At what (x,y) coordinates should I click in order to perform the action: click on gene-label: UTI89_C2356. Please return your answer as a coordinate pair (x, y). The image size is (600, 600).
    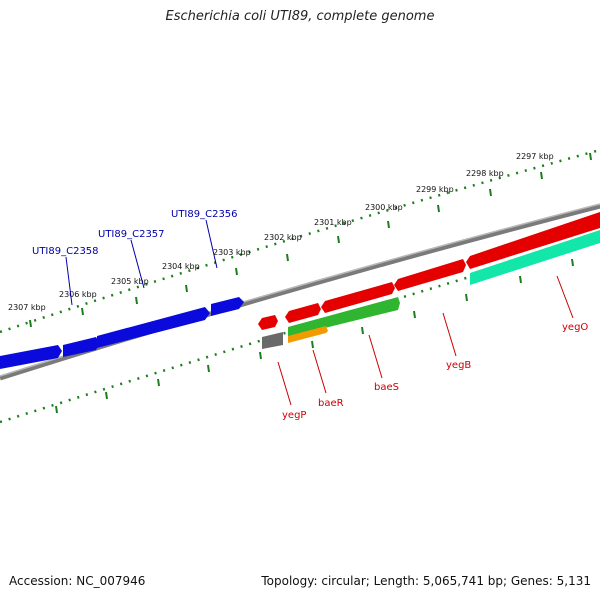
    Looking at the image, I should click on (204, 214).